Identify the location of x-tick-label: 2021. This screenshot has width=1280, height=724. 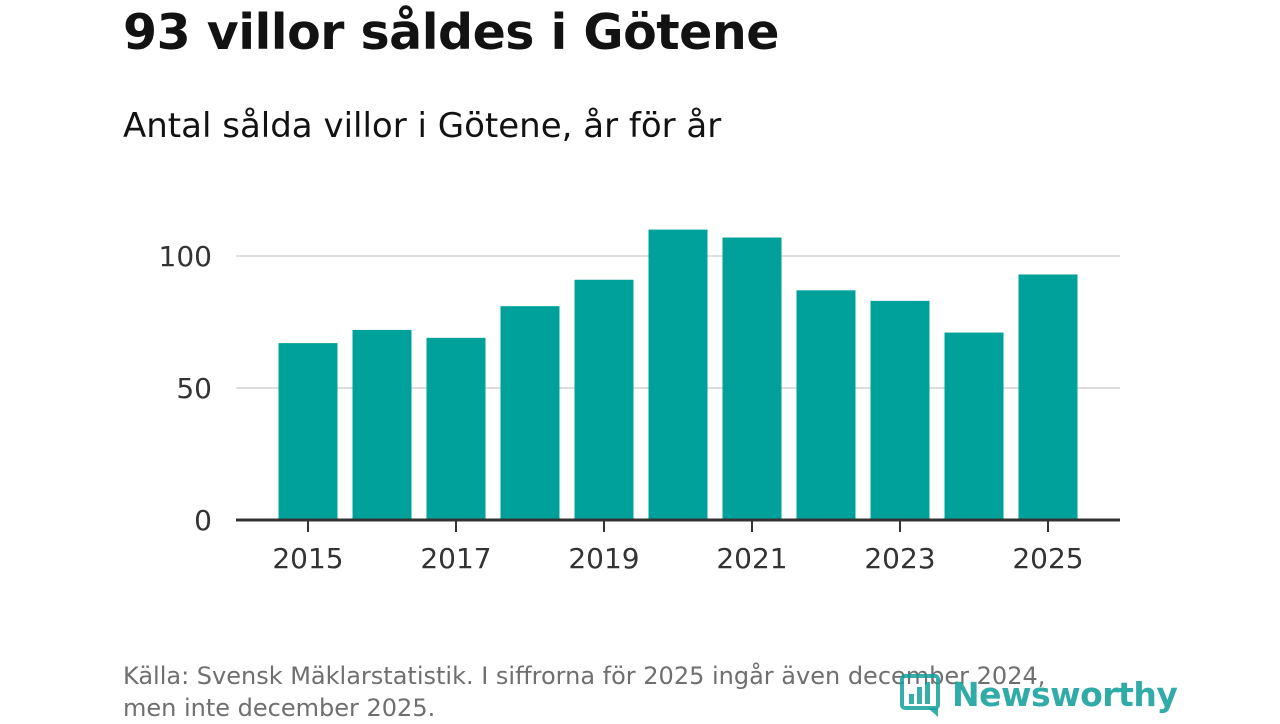
(751, 558).